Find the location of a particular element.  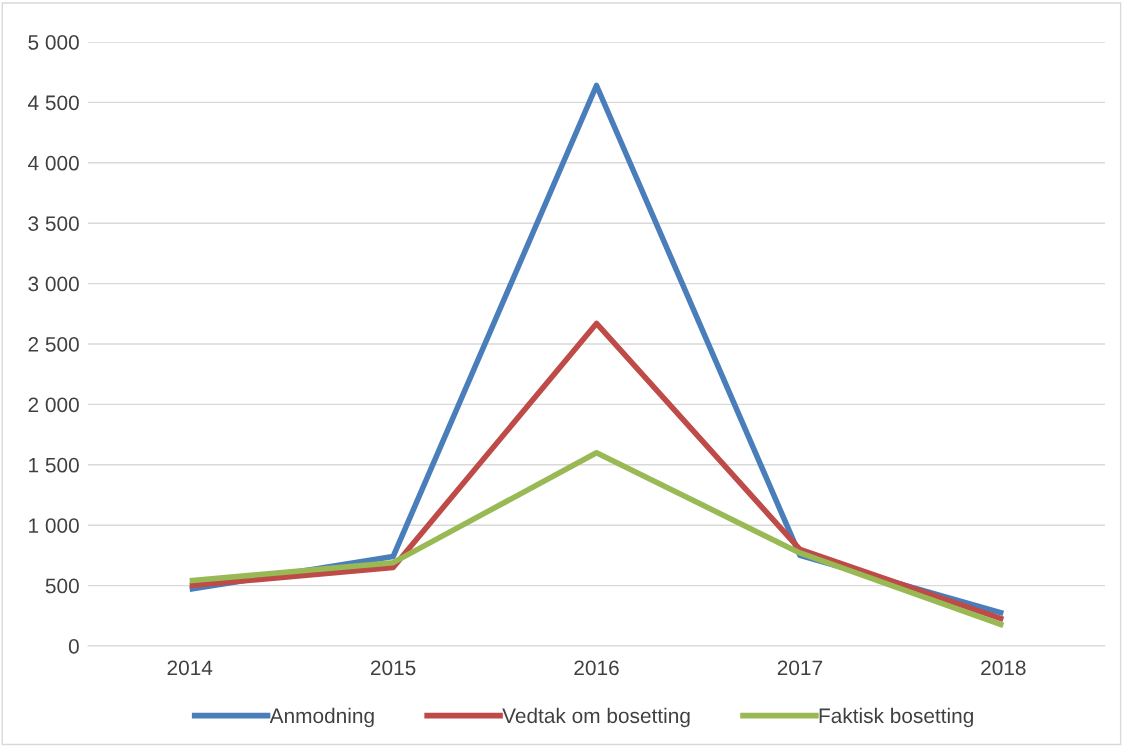

x-tick-label: 2015 is located at coordinates (393, 668).